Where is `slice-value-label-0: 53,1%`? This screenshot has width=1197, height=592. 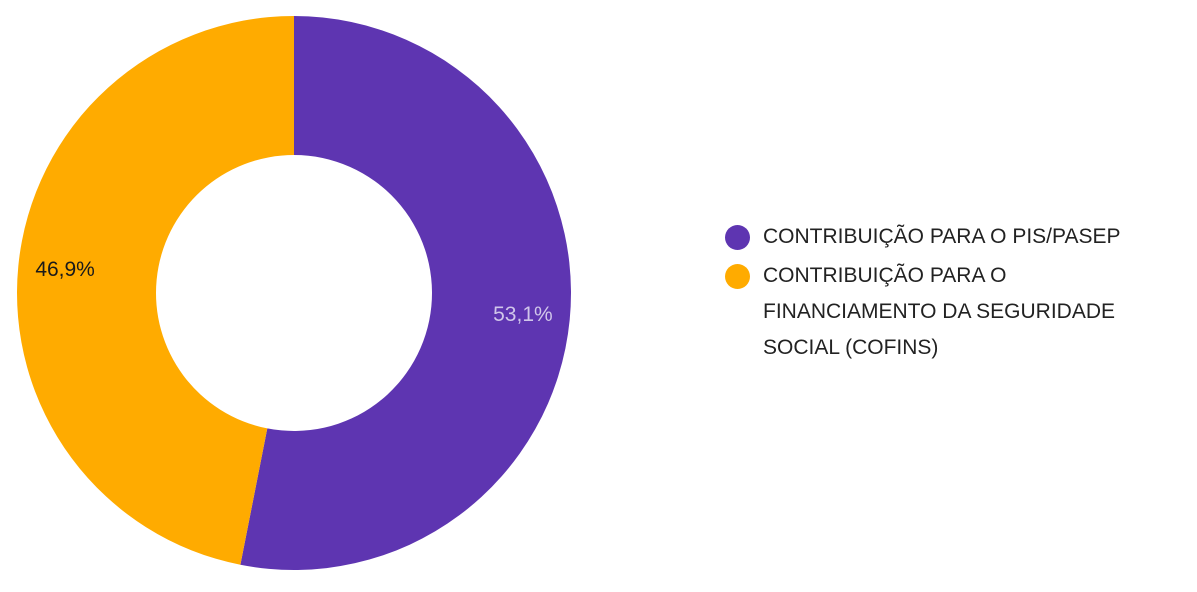
slice-value-label-0: 53,1% is located at coordinates (523, 314).